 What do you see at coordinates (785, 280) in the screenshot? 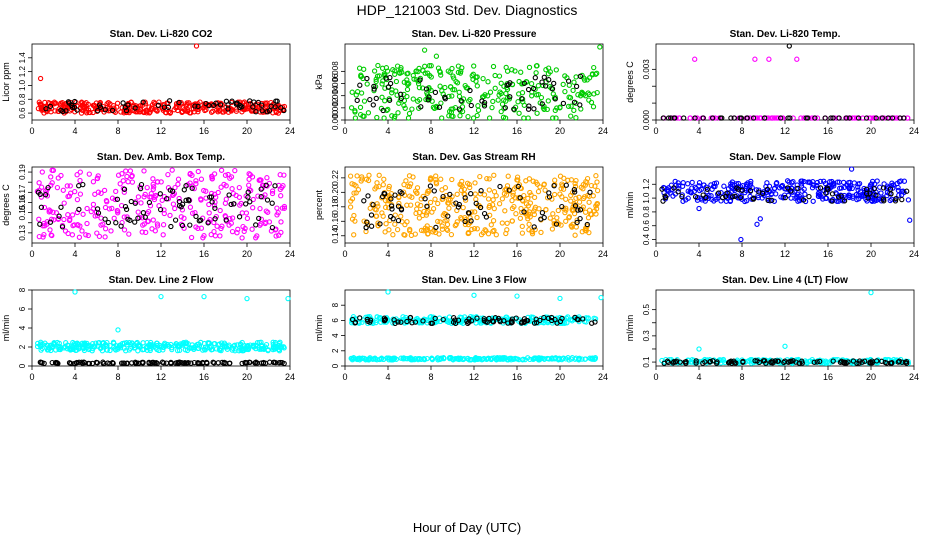
I see `panel-title: Stan. Dev. Line 4 (LT) Flow` at bounding box center [785, 280].